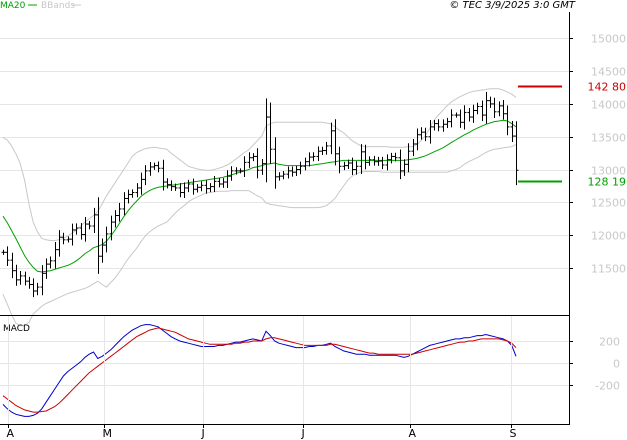  What do you see at coordinates (108, 433) in the screenshot?
I see `x-tick-label: M` at bounding box center [108, 433].